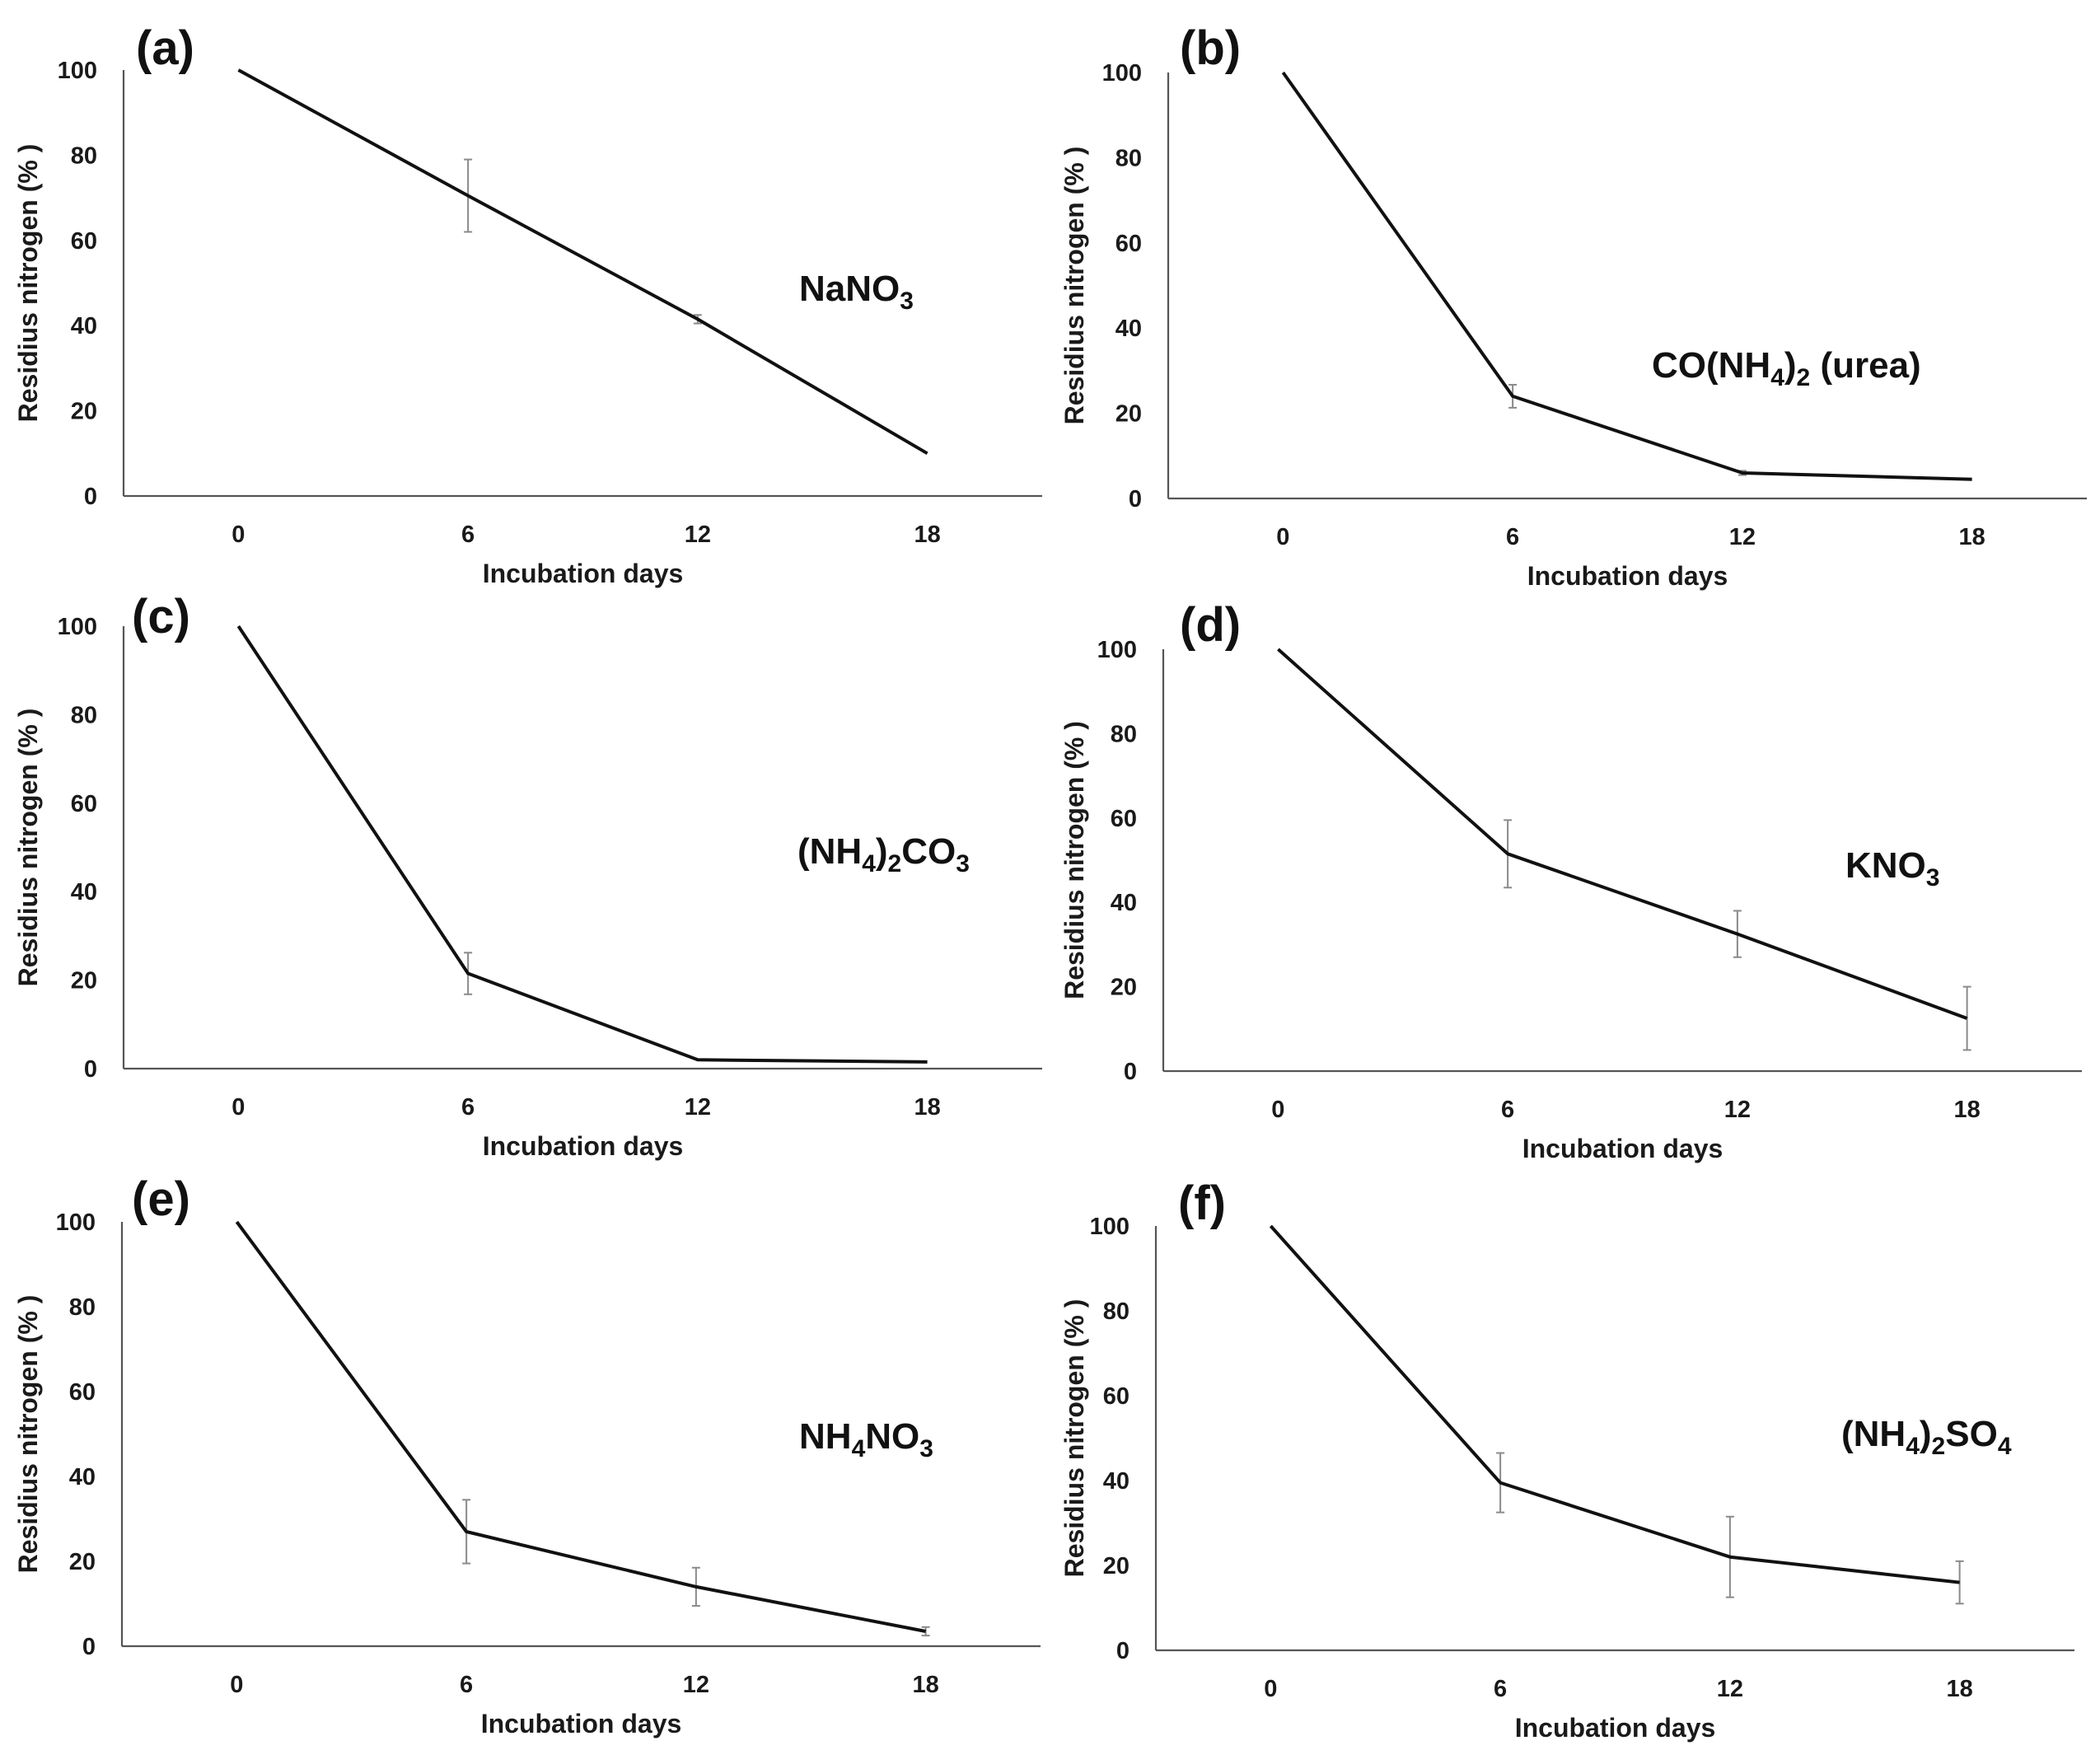  What do you see at coordinates (1131, 1072) in the screenshot?
I see `panel-d-y-tick-label: 0` at bounding box center [1131, 1072].